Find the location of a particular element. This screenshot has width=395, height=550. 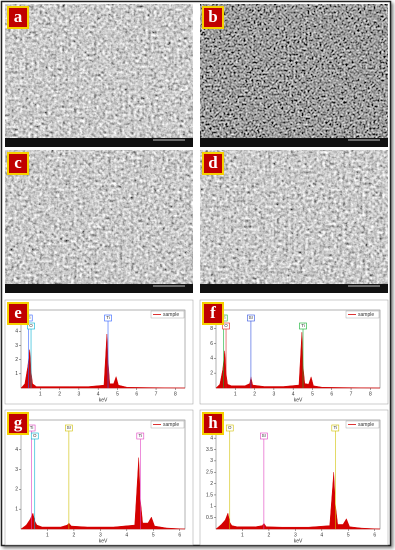

panel-label: d is located at coordinates (213, 162).